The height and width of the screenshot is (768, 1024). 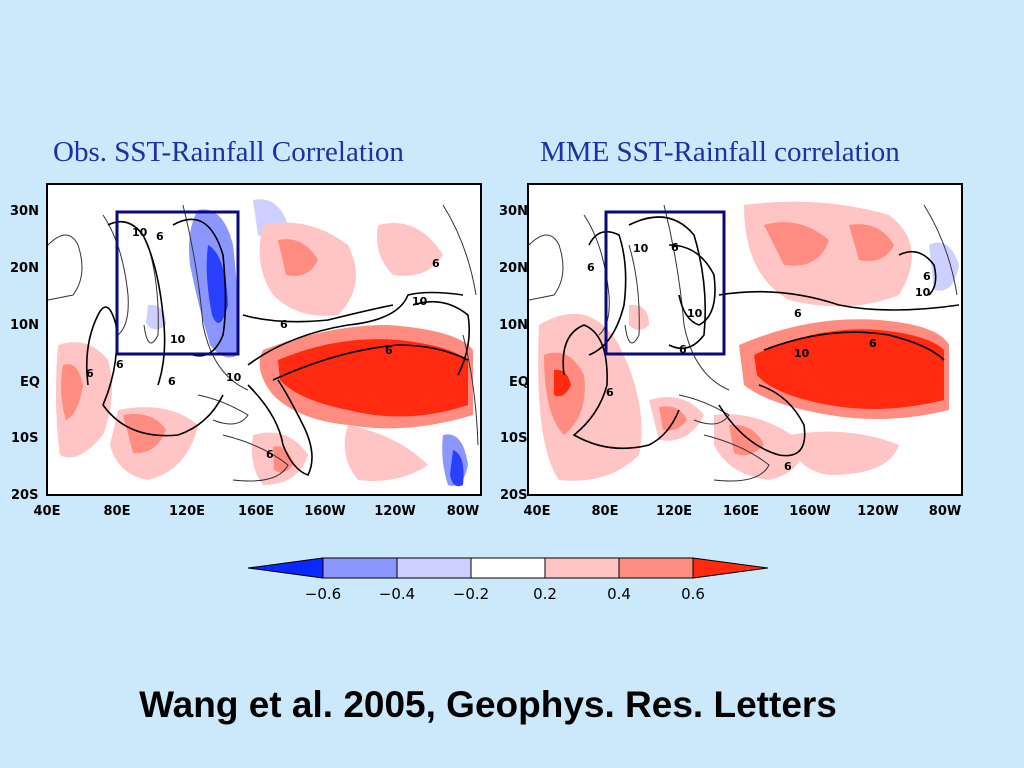 I want to click on colorbar-right-arrow, so click(x=730, y=568).